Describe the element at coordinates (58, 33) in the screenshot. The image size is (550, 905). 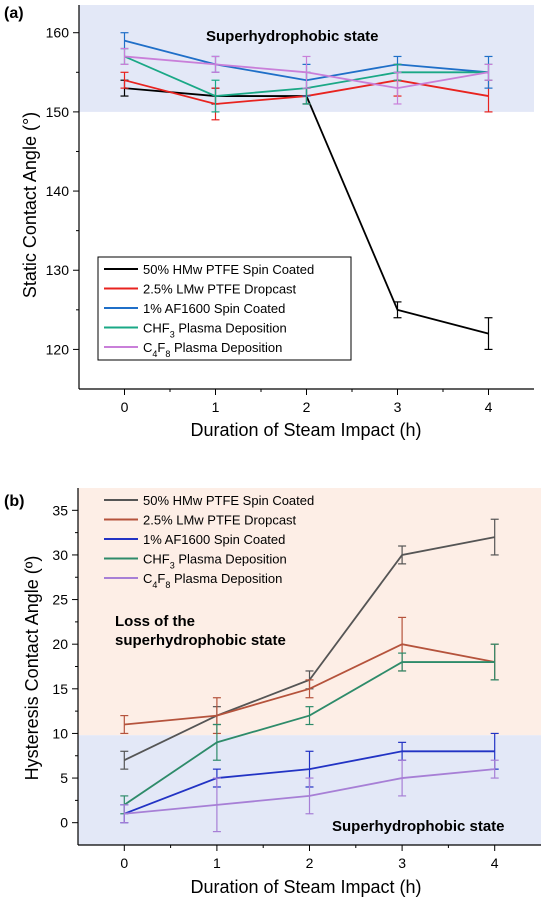
I see `y-tick-label: 160` at that location.